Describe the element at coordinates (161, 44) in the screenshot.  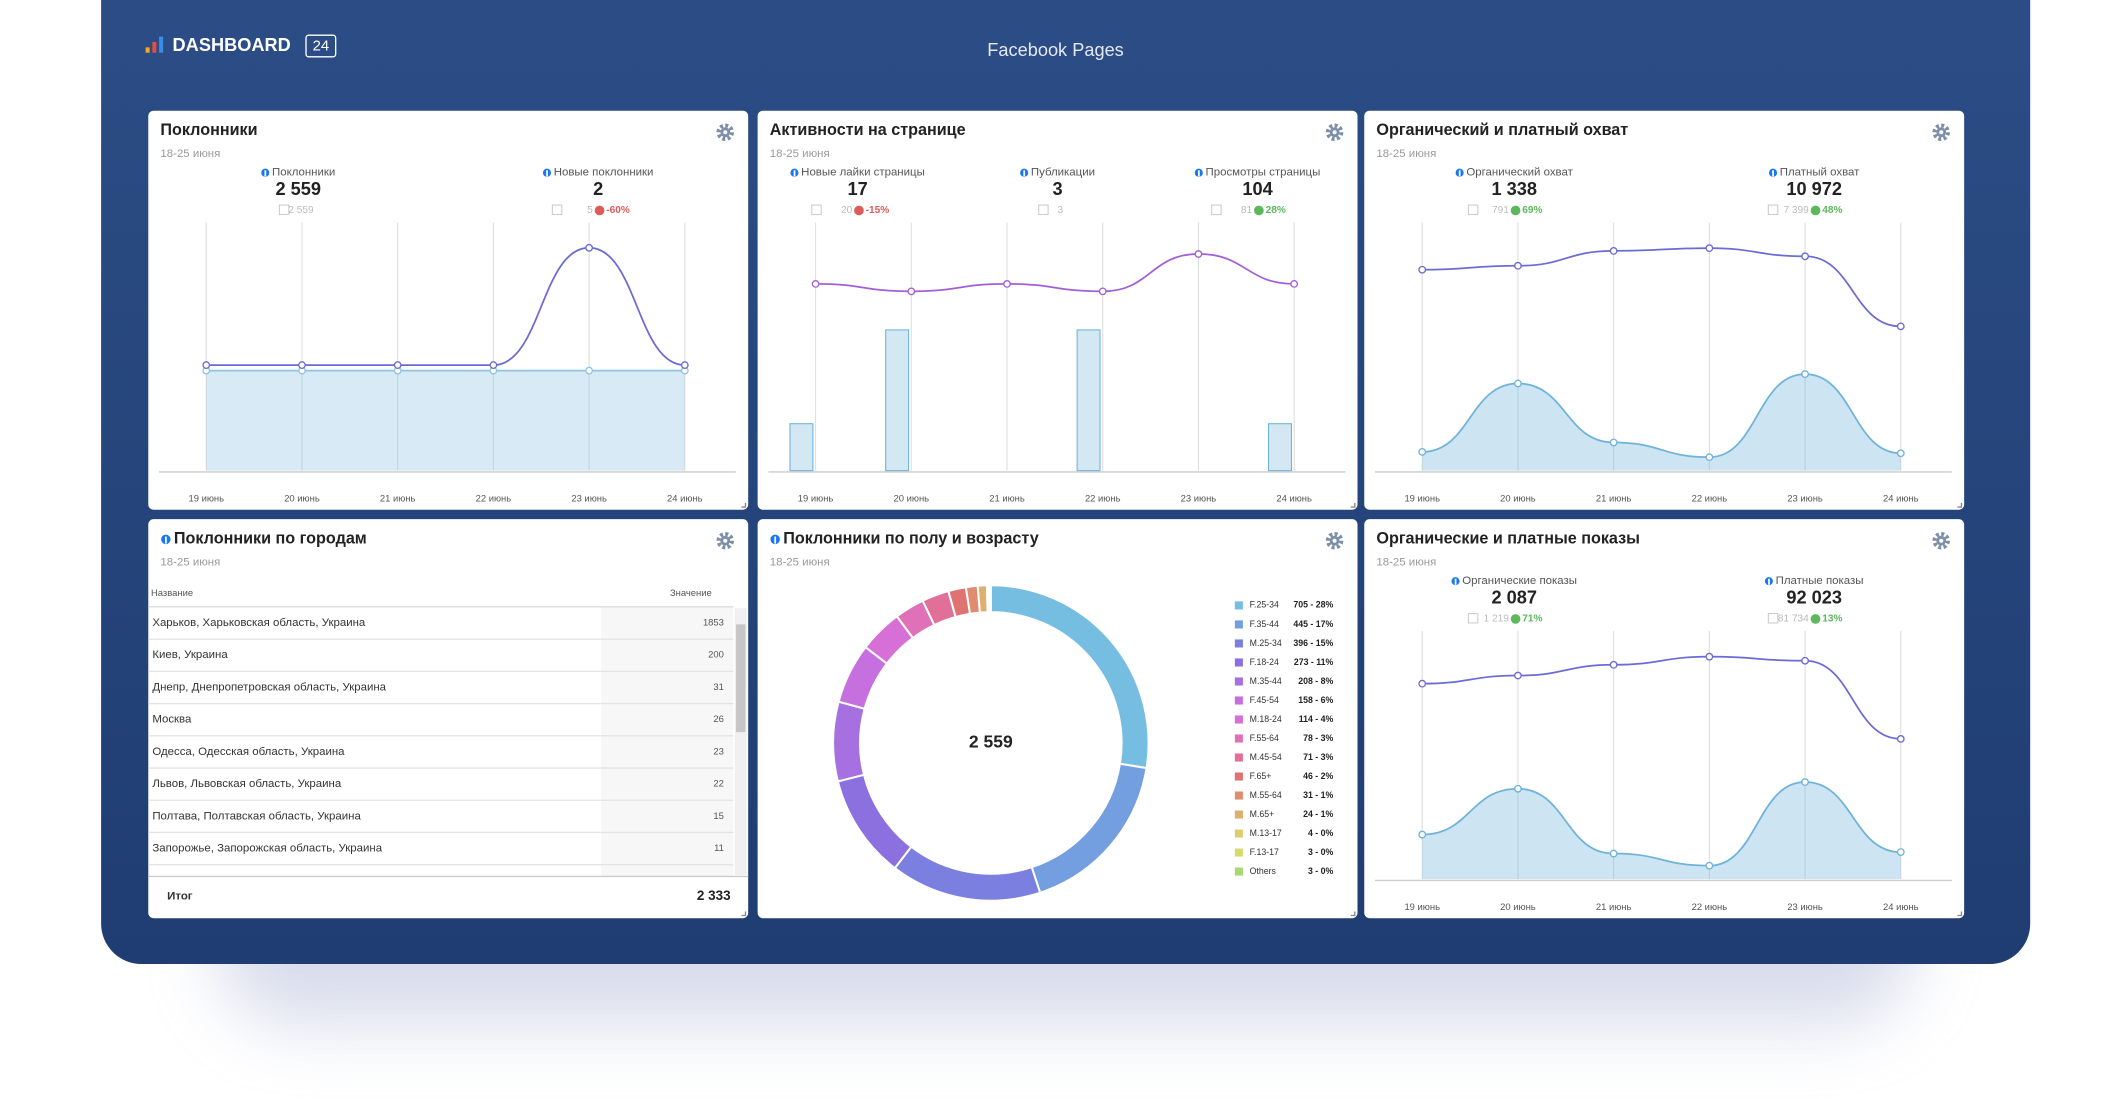
I see `logo-bar` at that location.